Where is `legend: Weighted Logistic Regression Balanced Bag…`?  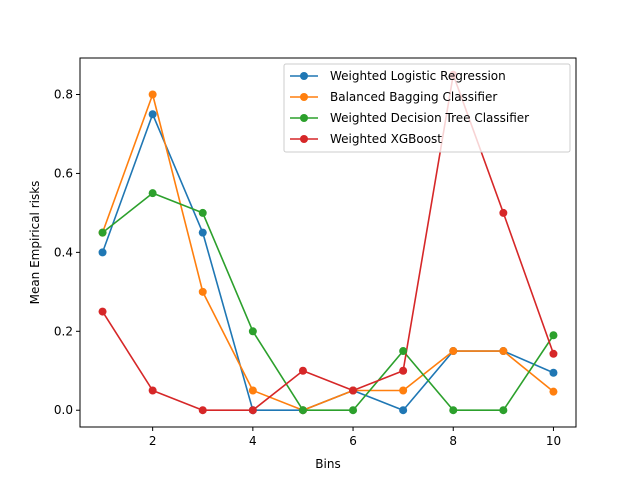
legend: Weighted Logistic Regression Balanced Bag… is located at coordinates (427, 108).